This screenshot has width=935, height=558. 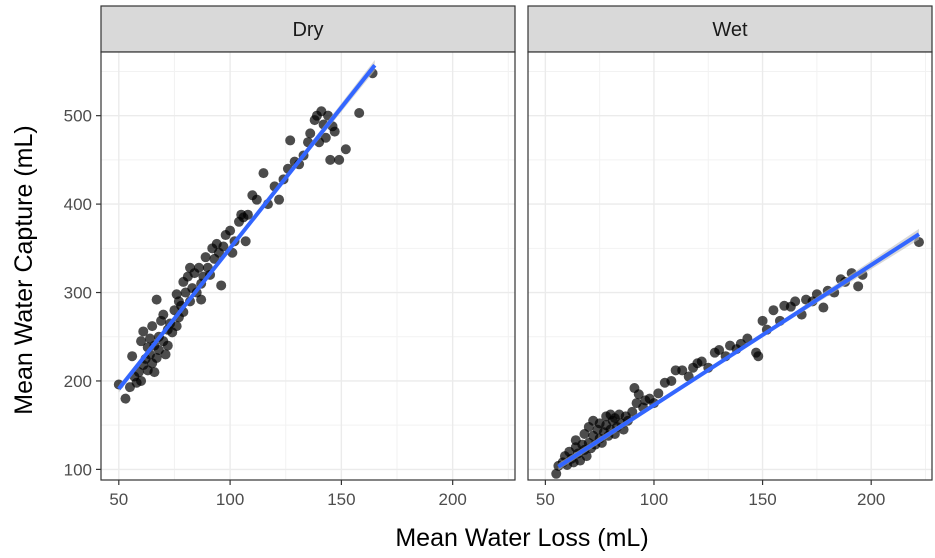 I want to click on y-tick-label: 400, so click(x=78, y=204).